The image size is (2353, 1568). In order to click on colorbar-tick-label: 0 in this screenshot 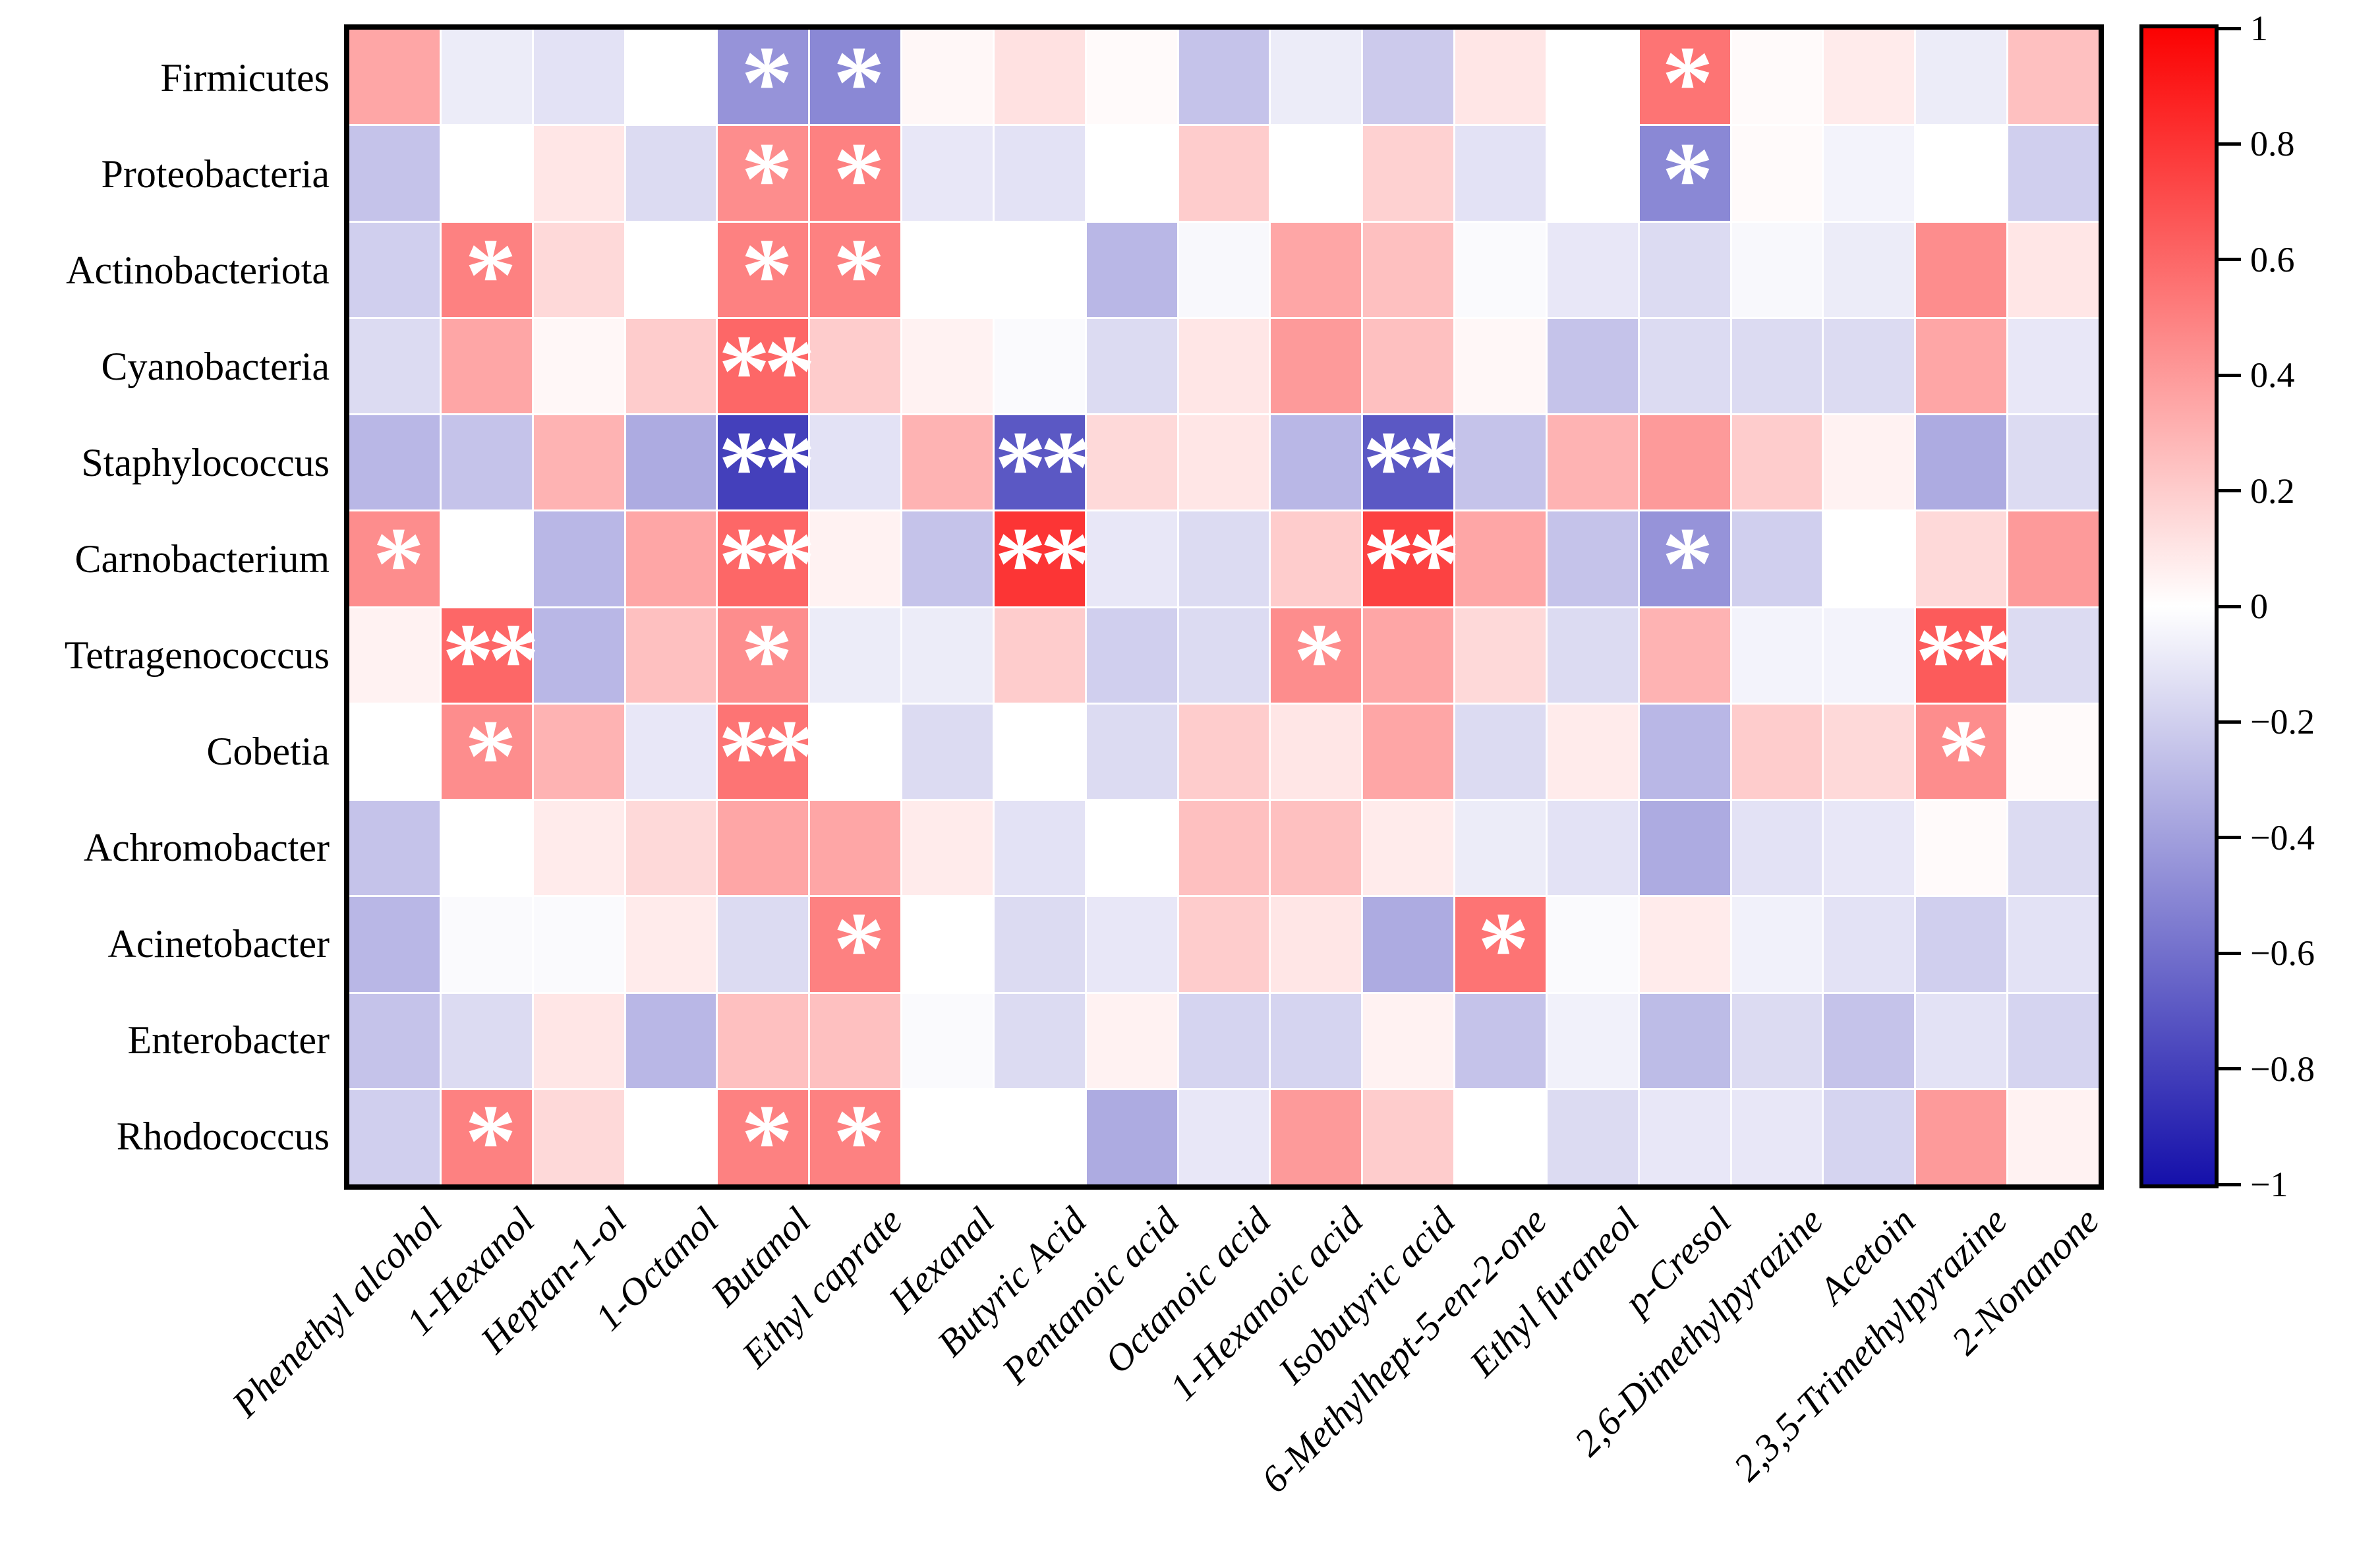, I will do `click(2259, 606)`.